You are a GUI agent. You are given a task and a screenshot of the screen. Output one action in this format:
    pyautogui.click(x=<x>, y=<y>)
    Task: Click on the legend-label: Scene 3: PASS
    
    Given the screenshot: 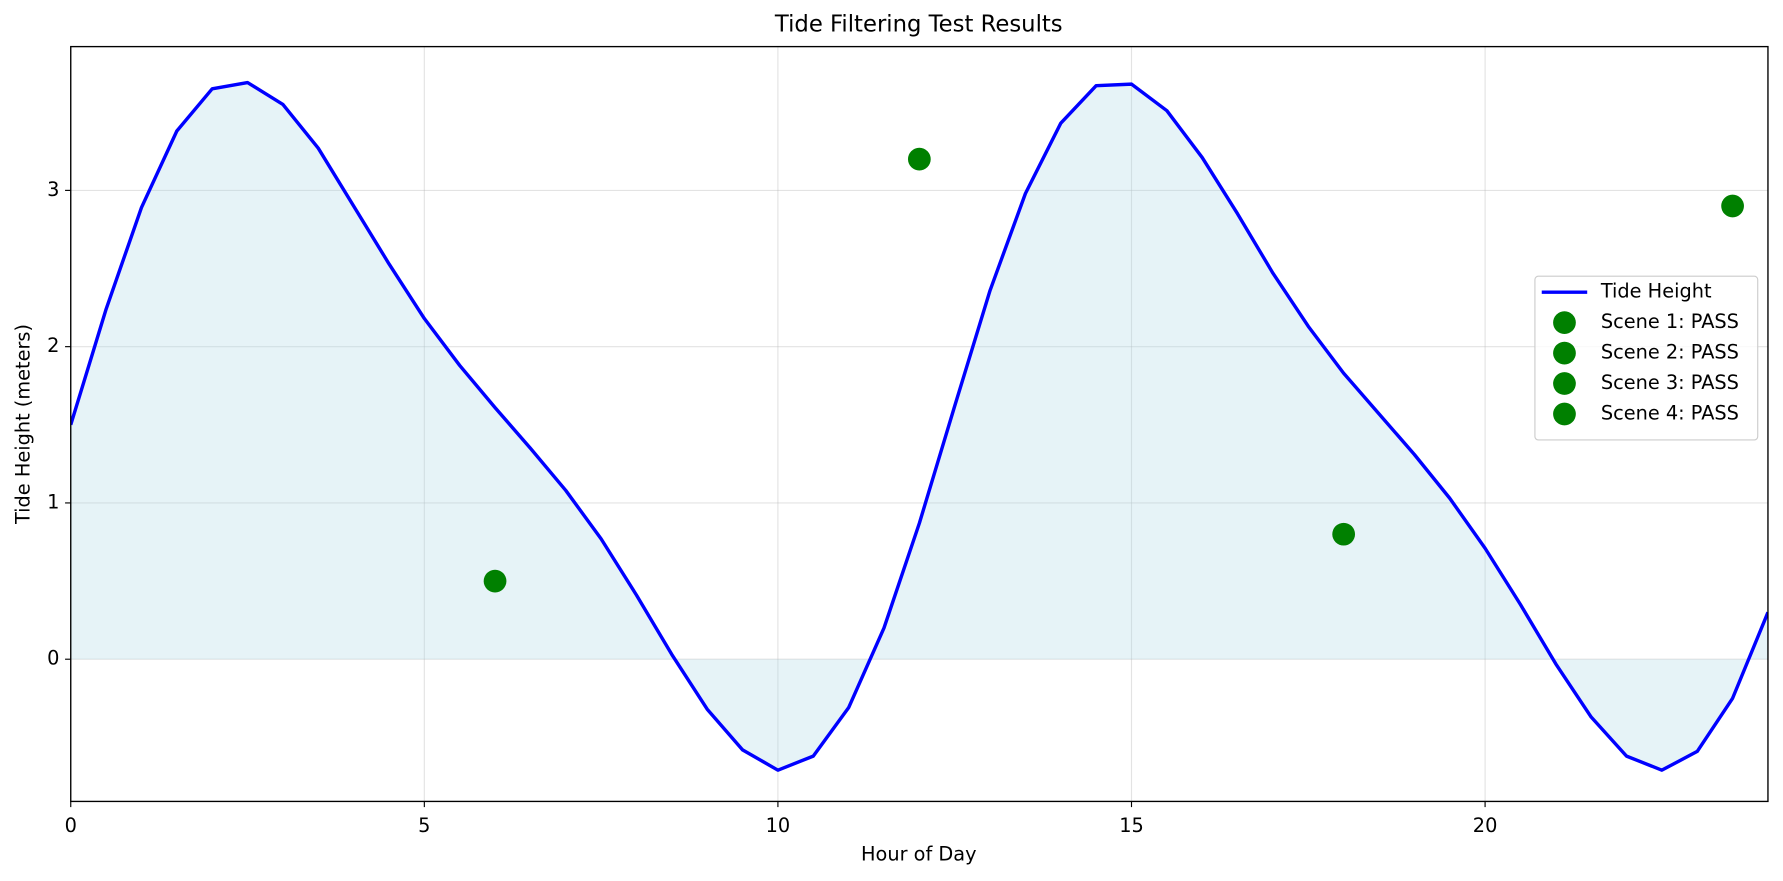 What is the action you would take?
    pyautogui.click(x=1670, y=382)
    